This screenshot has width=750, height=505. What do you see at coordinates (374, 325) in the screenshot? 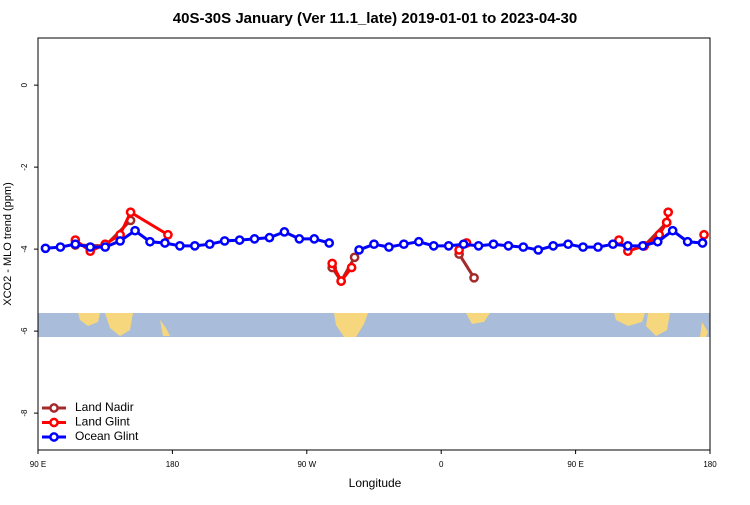
I see `map-strip` at bounding box center [374, 325].